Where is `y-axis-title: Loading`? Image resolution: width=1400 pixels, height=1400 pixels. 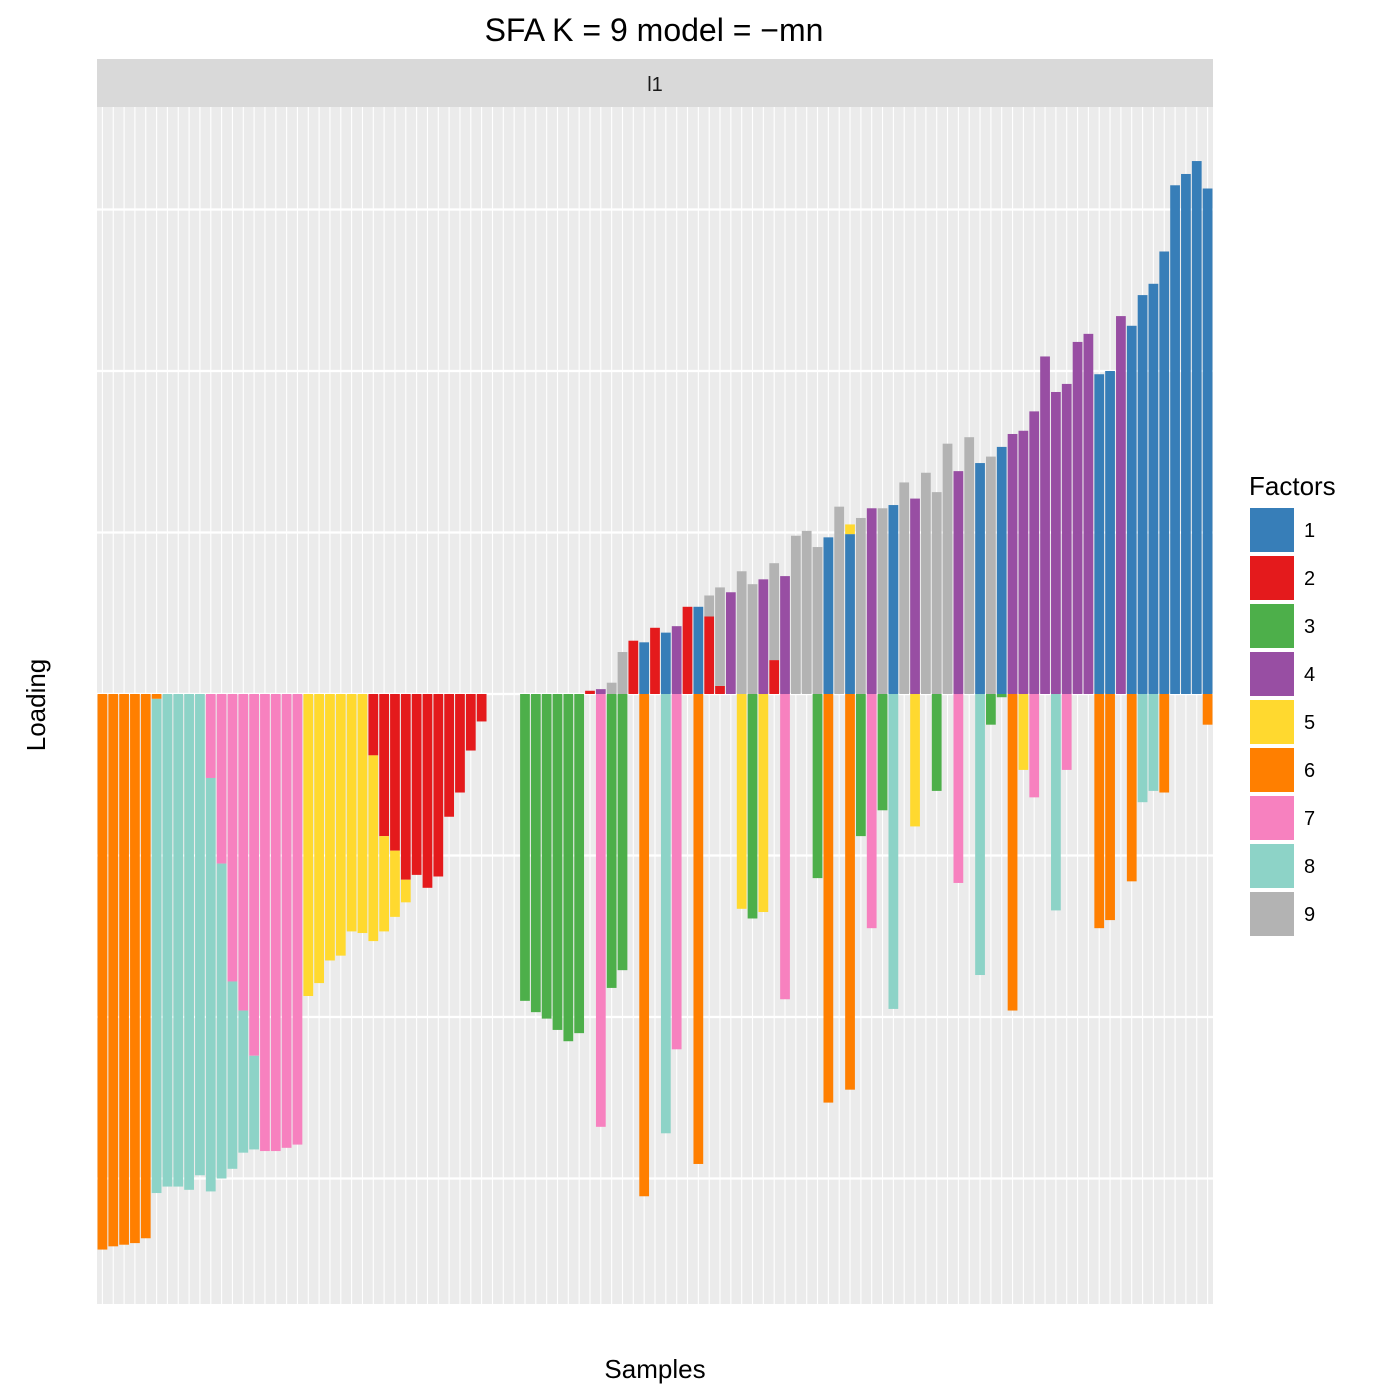
y-axis-title: Loading is located at coordinates (36, 705).